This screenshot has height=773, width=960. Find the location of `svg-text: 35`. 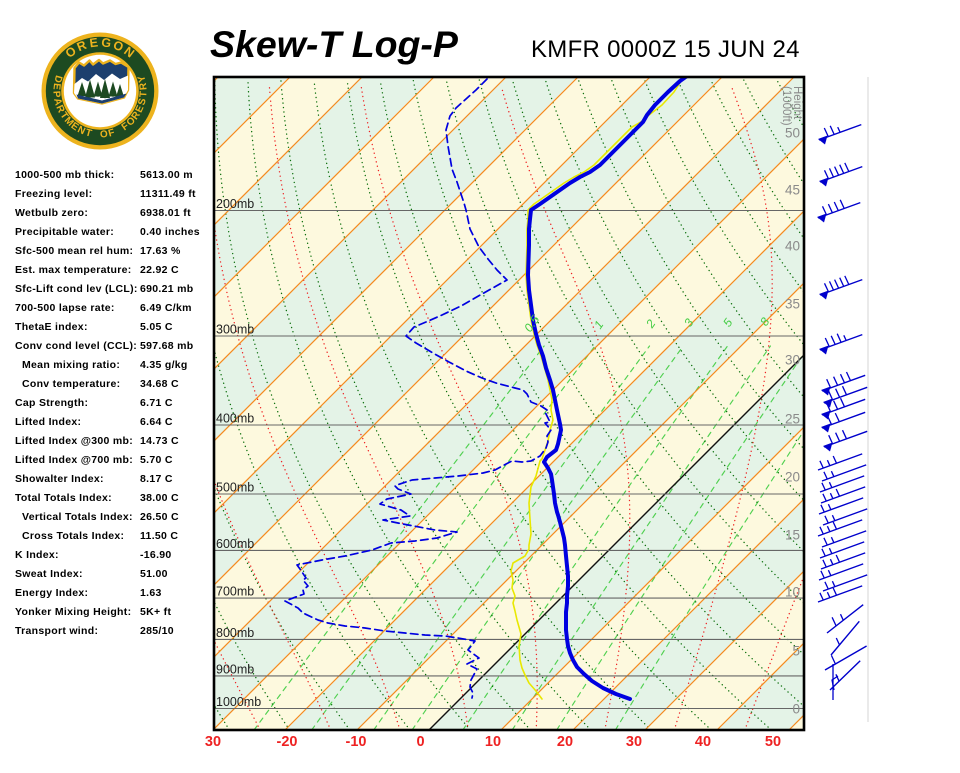

svg-text: 35 is located at coordinates (792, 304).